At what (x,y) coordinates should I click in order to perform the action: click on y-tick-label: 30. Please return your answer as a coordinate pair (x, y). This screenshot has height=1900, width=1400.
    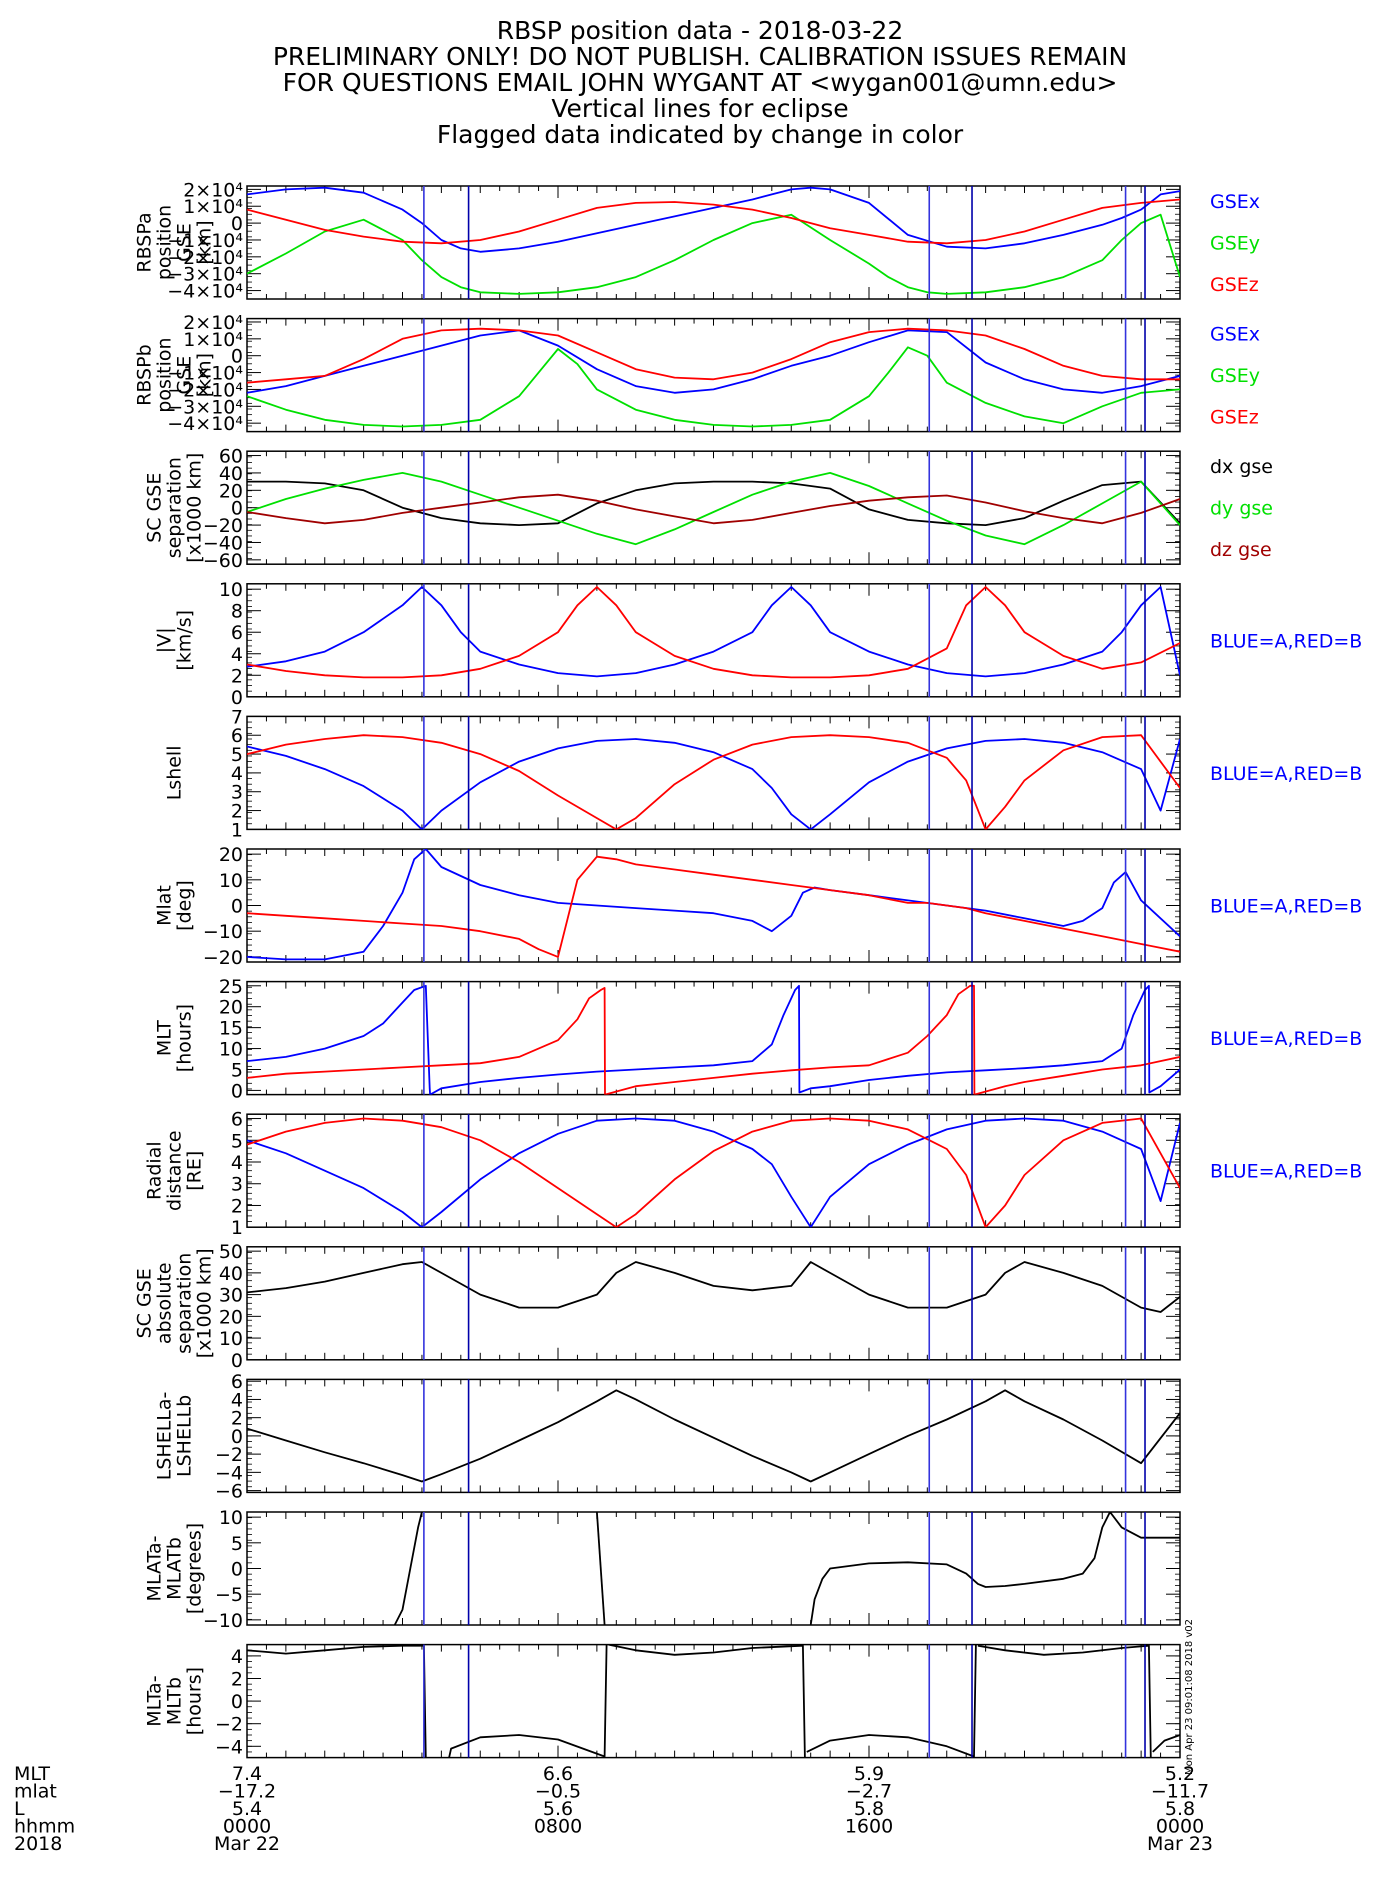
    Looking at the image, I should click on (231, 1296).